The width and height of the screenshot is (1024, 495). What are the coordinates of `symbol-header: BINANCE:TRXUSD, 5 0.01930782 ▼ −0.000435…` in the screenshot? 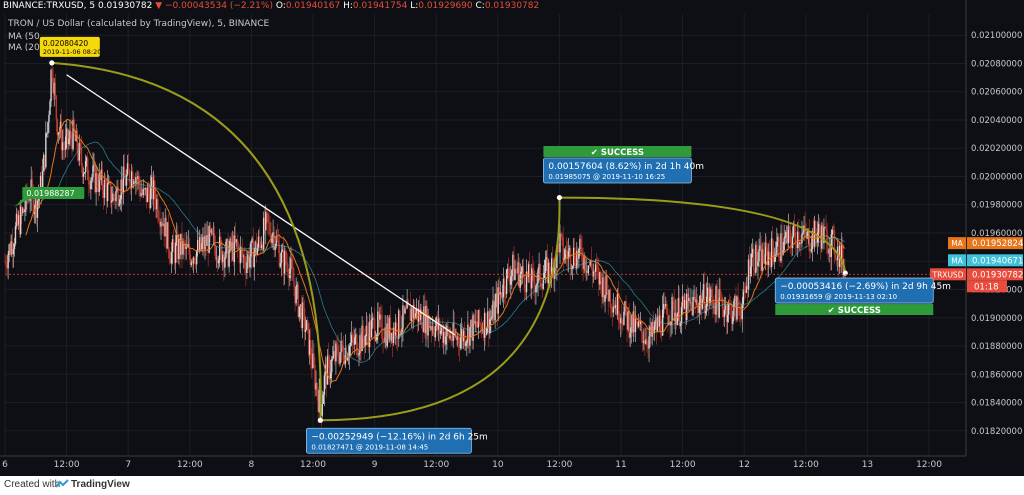 It's located at (271, 6).